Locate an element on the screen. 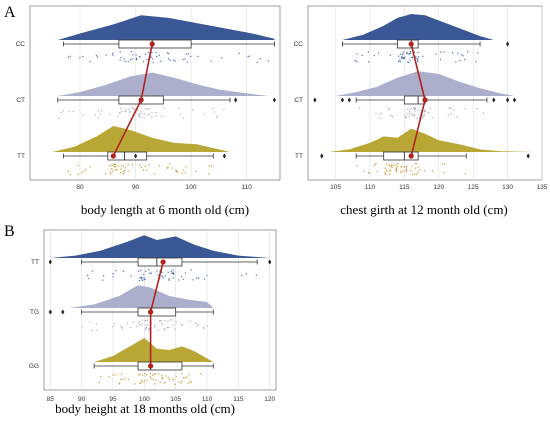 This screenshot has width=550, height=430. mean-point is located at coordinates (425, 100).